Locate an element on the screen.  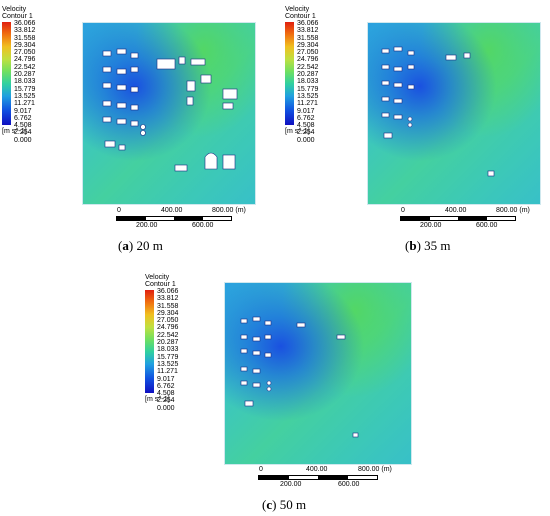
velocity-contour-b is located at coordinates (454, 113).